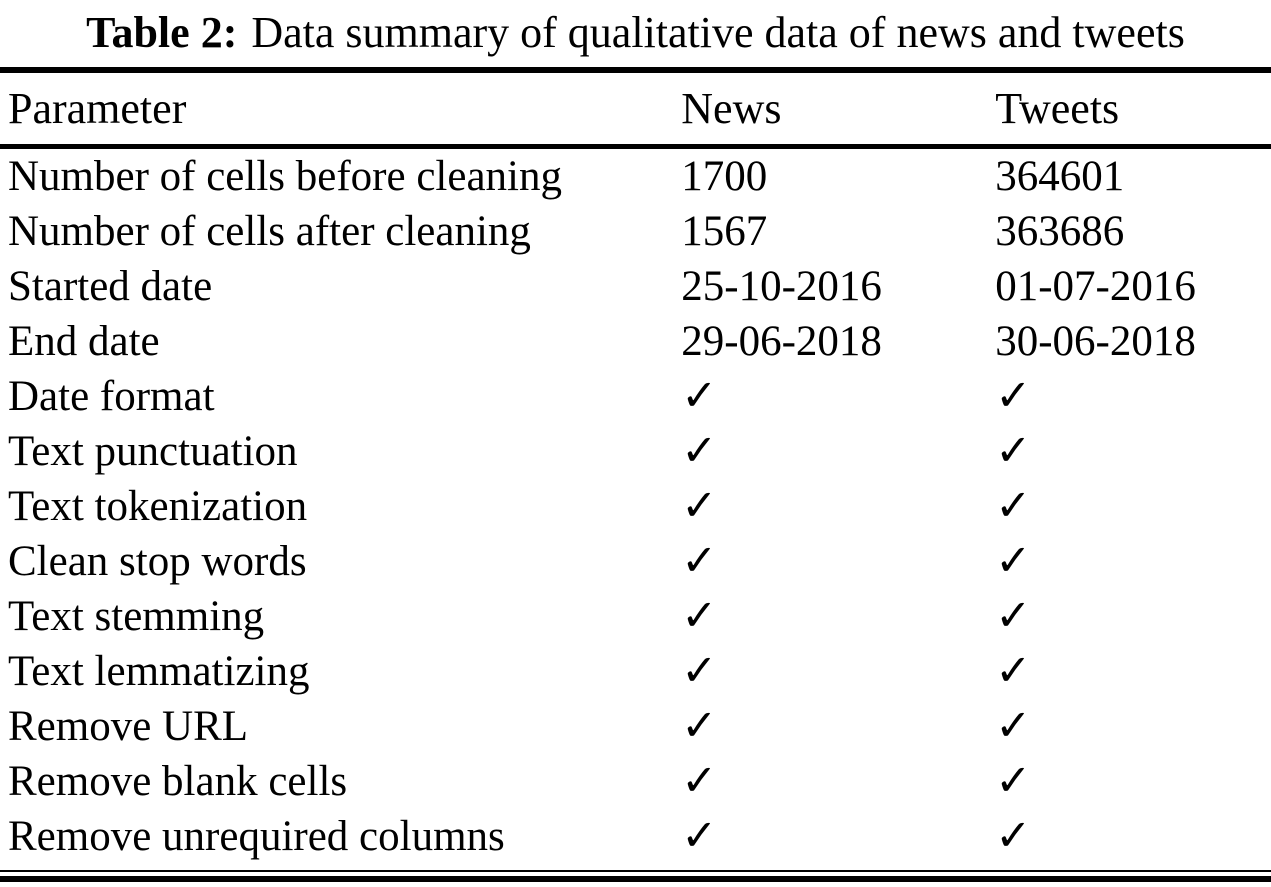 Image resolution: width=1271 pixels, height=887 pixels. I want to click on parameter-cell: End date, so click(84, 341).